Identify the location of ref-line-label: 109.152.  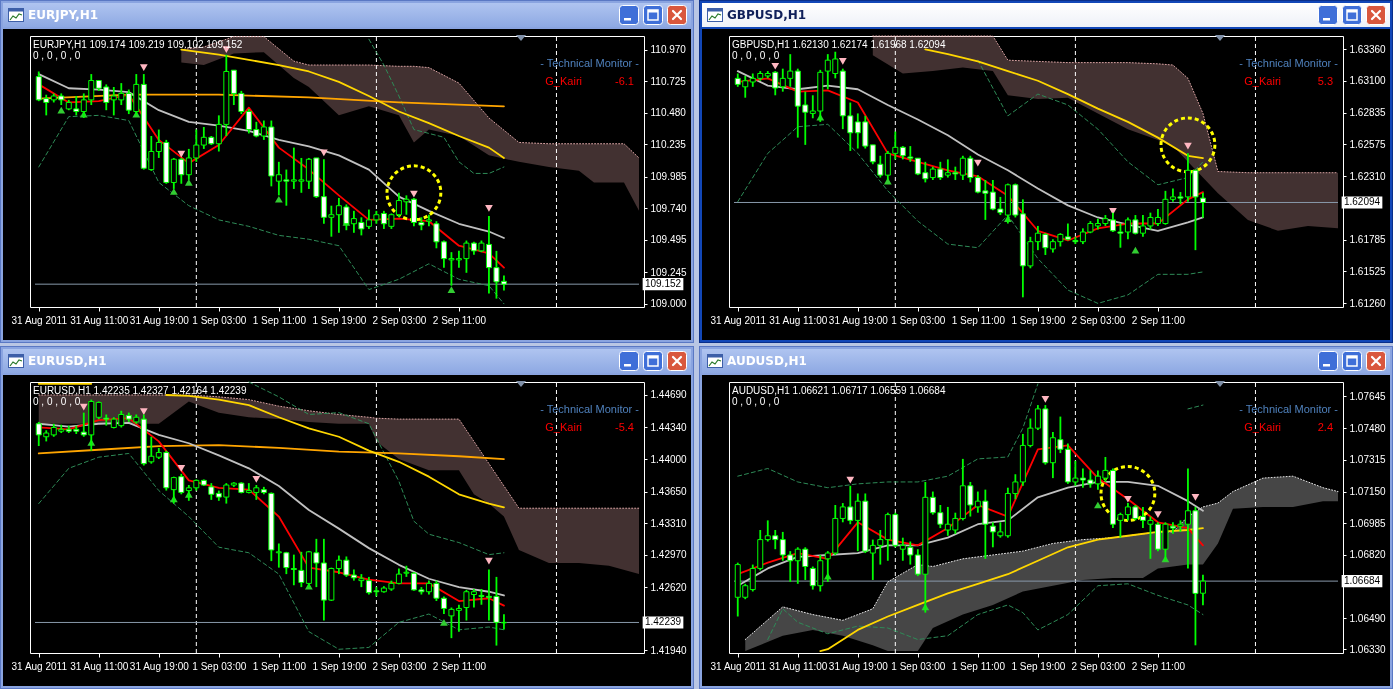
(663, 284).